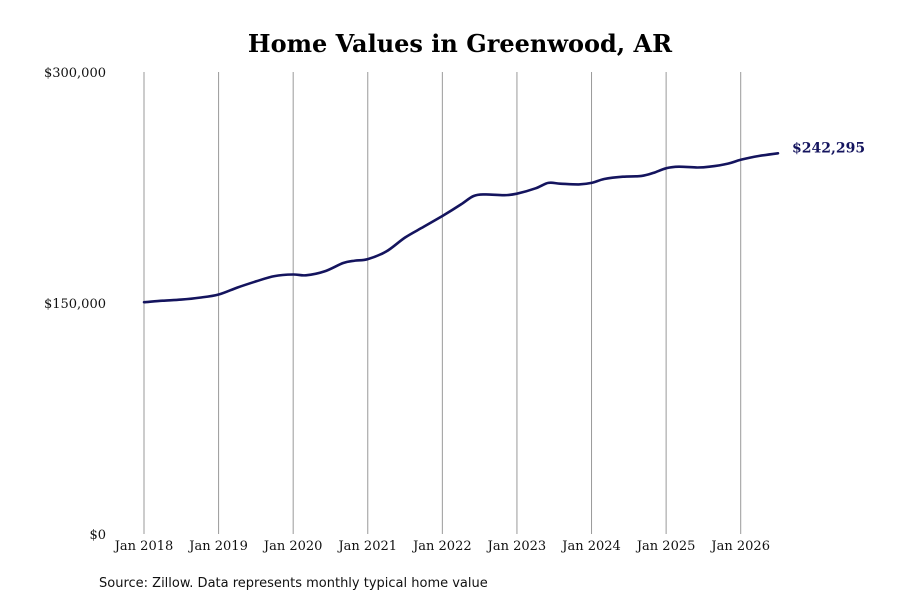 The height and width of the screenshot is (600, 900). Describe the element at coordinates (366, 546) in the screenshot. I see `x-tick-label: Jan 2021` at that location.